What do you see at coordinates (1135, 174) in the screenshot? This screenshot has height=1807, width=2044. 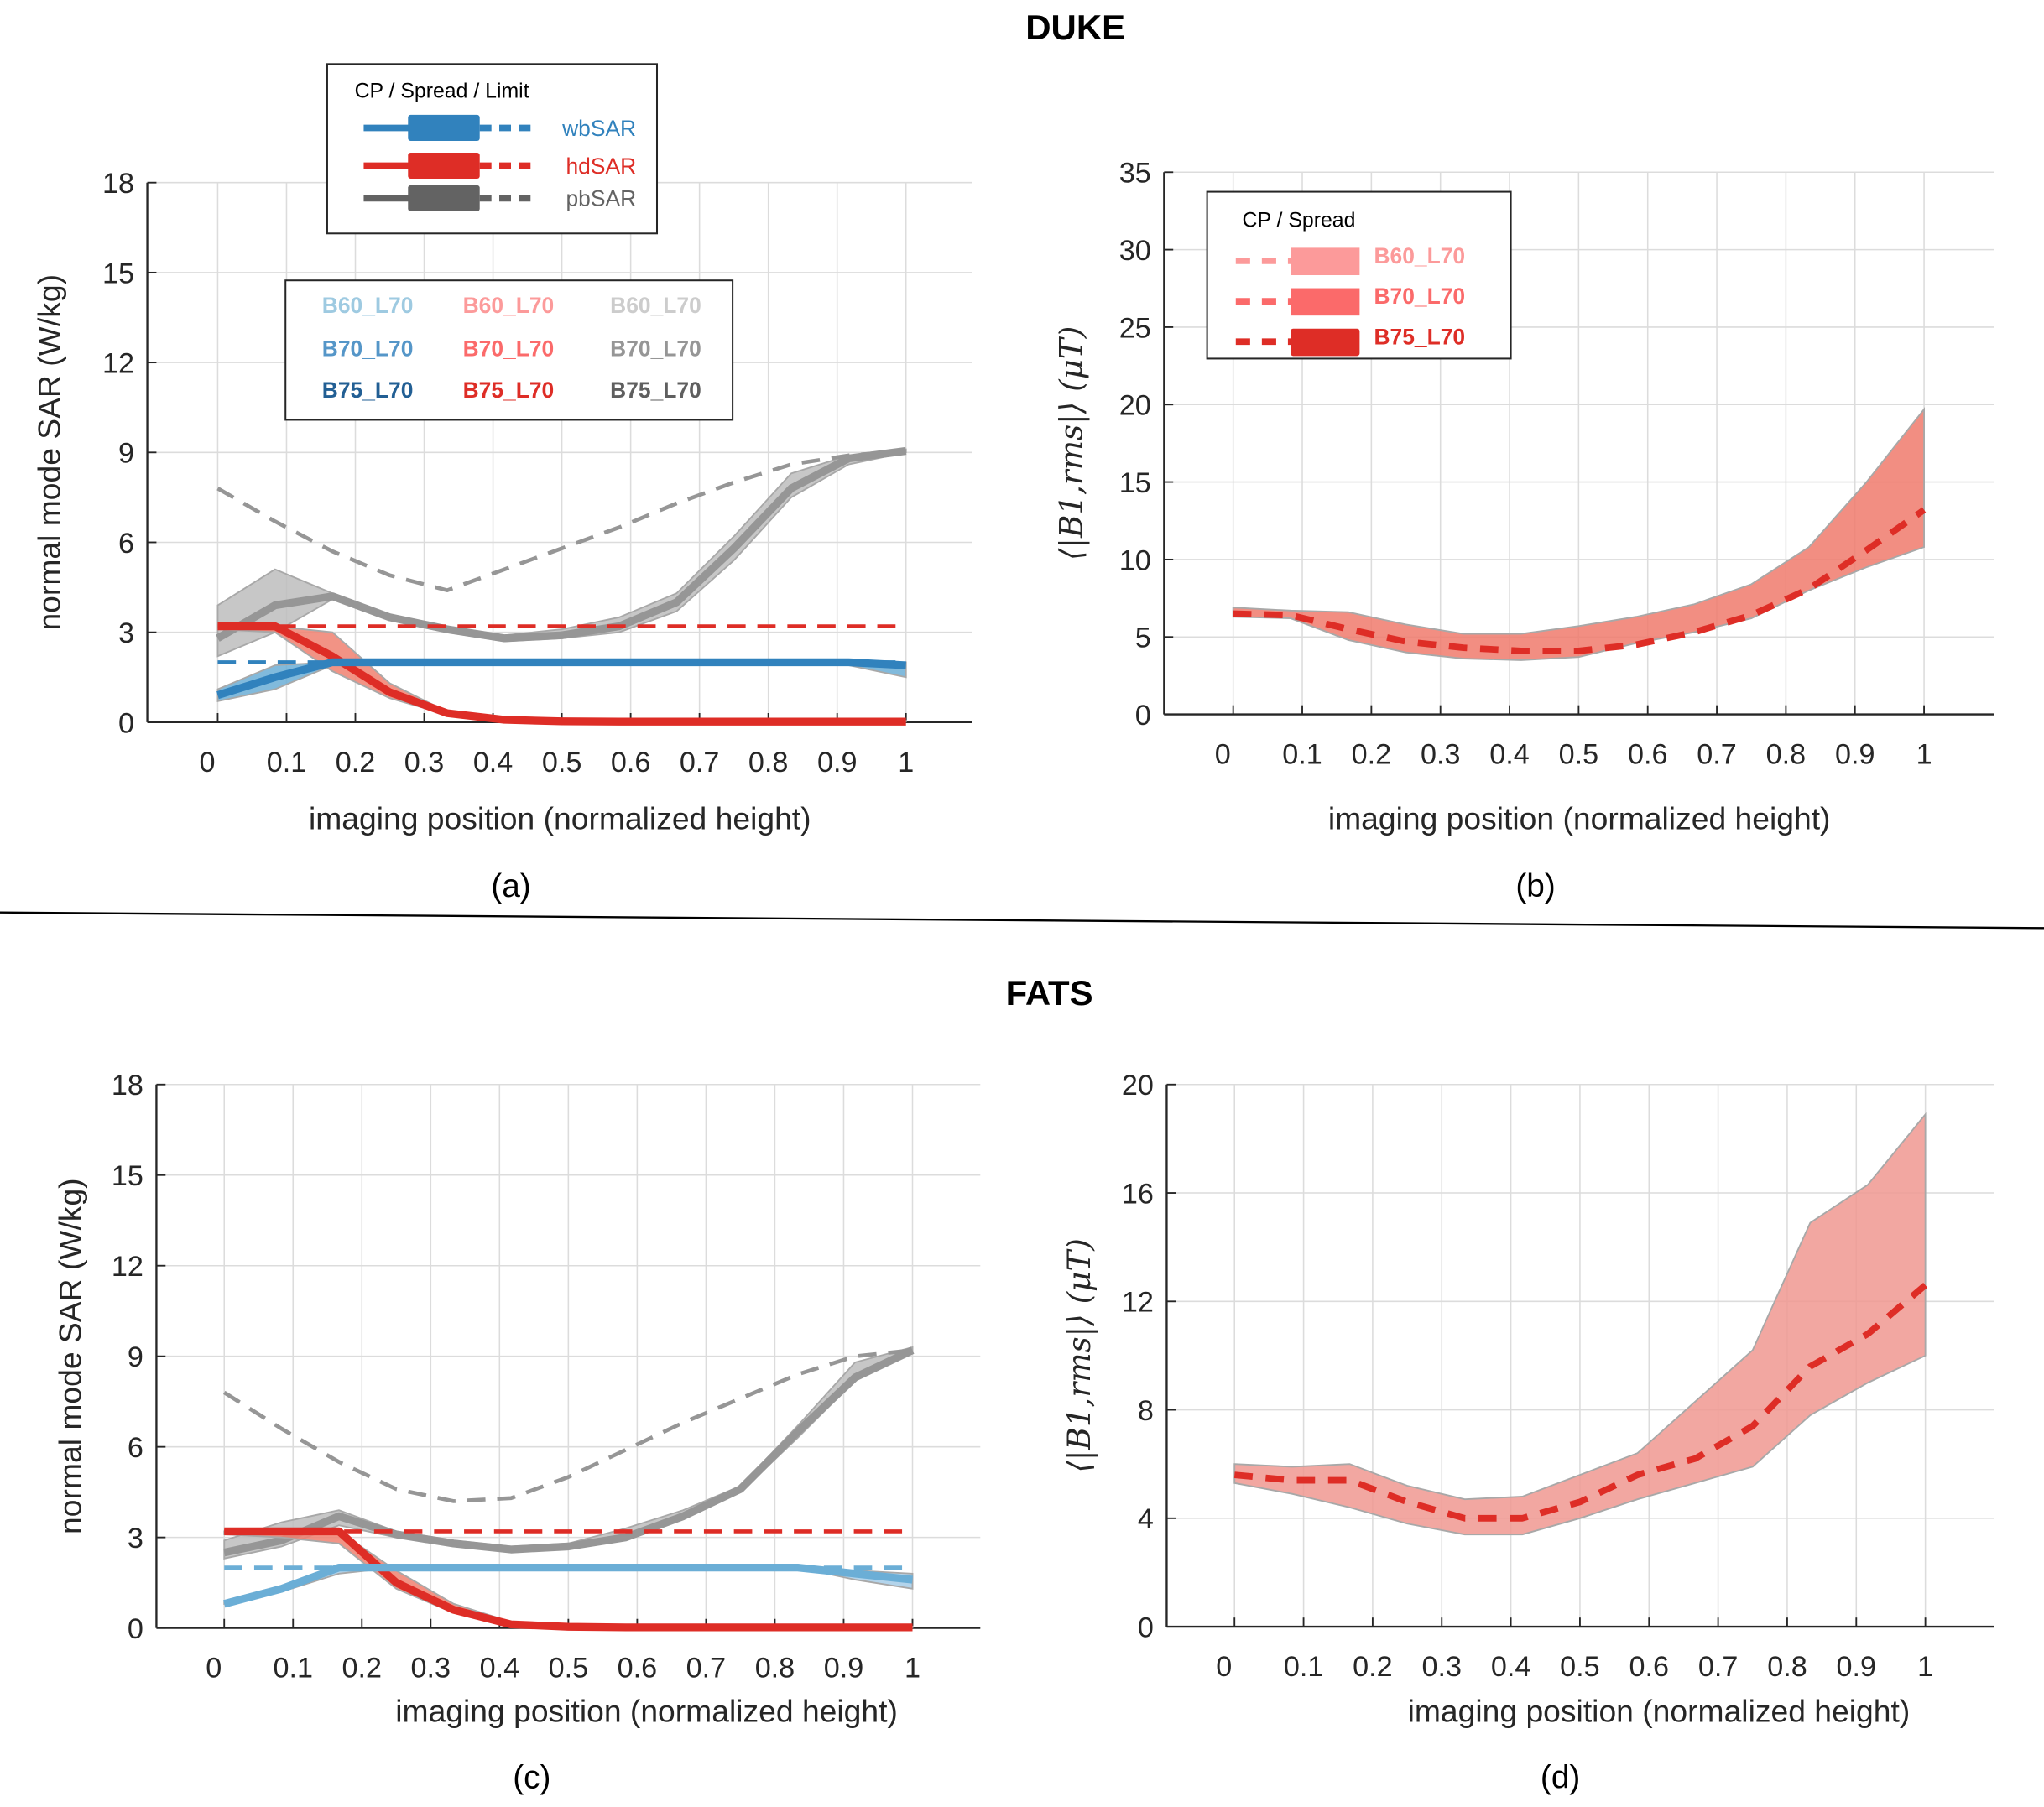 I see `y-tick-label: 35` at bounding box center [1135, 174].